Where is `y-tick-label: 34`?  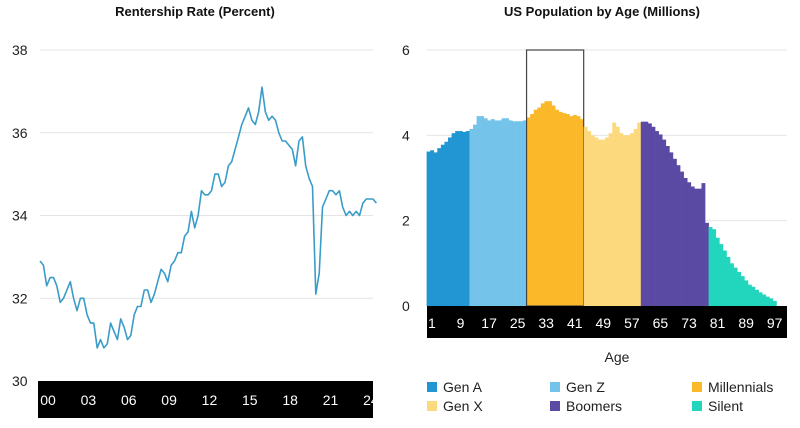 y-tick-label: 34 is located at coordinates (20, 216).